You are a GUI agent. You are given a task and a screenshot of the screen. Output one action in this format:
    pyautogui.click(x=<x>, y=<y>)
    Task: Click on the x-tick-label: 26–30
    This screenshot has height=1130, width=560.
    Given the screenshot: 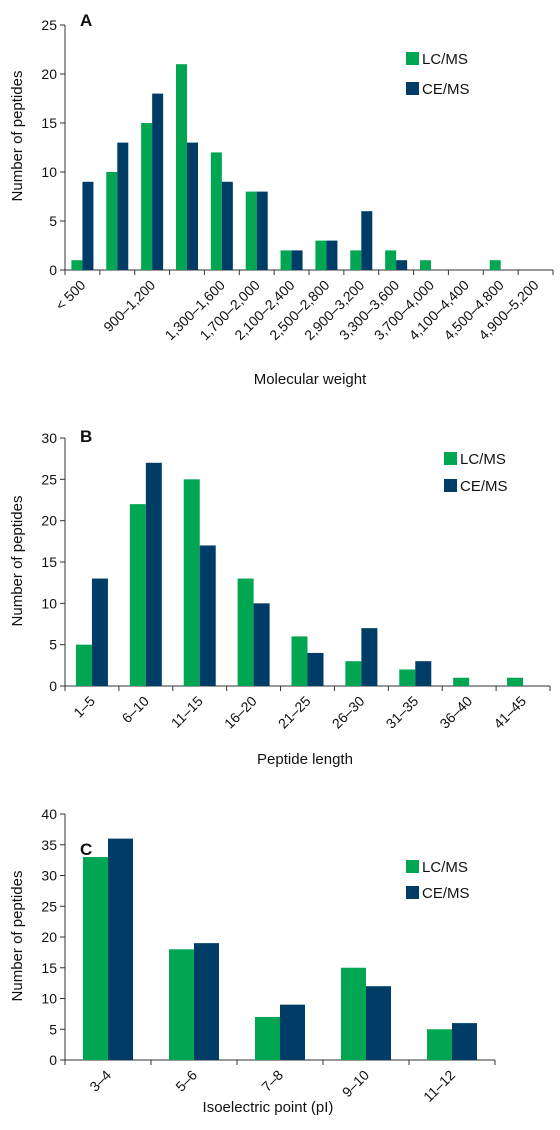 What is the action you would take?
    pyautogui.click(x=348, y=712)
    